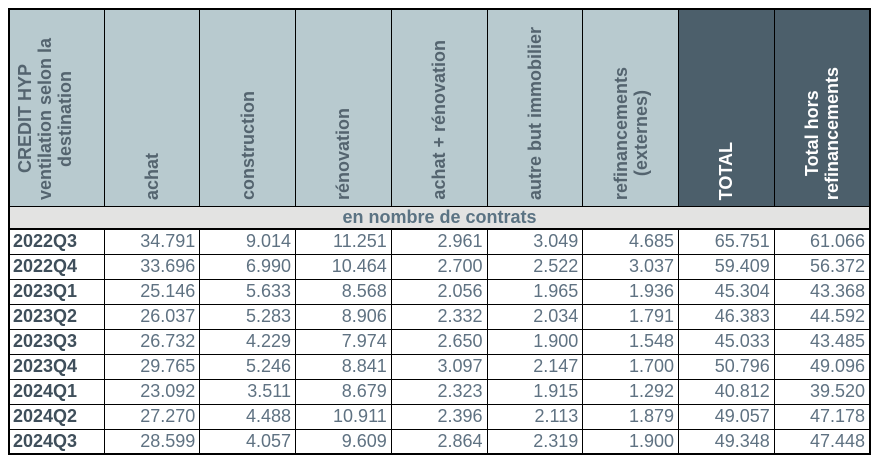 The image size is (877, 475). What do you see at coordinates (726, 341) in the screenshot?
I see `value-cell: 45.033` at bounding box center [726, 341].